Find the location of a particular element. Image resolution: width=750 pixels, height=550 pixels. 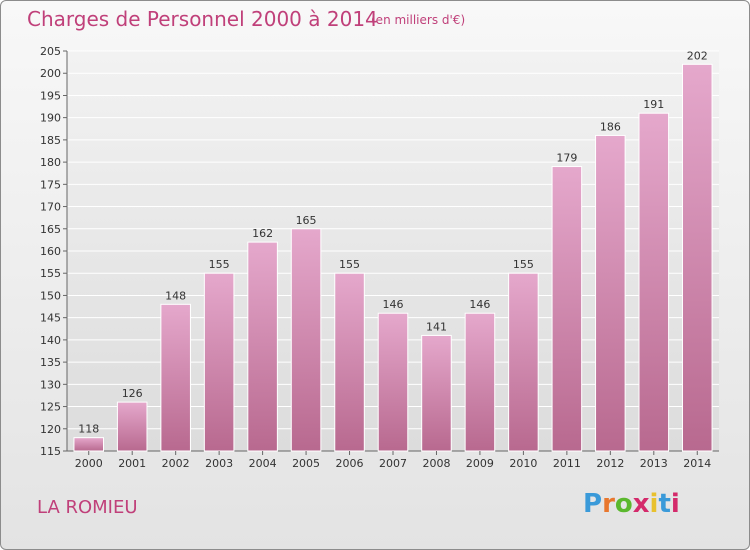

y-tick-label: 165 is located at coordinates (50, 229).